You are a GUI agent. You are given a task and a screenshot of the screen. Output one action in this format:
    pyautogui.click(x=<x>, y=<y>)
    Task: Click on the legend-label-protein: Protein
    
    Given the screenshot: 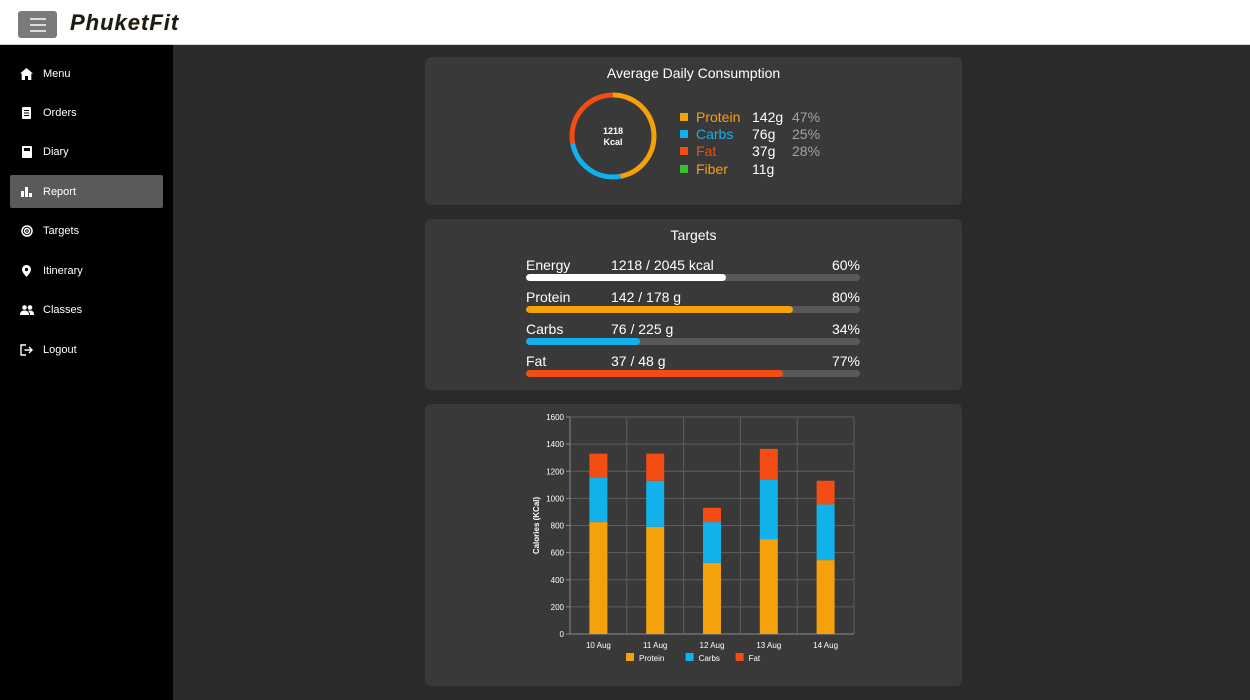 What is the action you would take?
    pyautogui.click(x=651, y=658)
    